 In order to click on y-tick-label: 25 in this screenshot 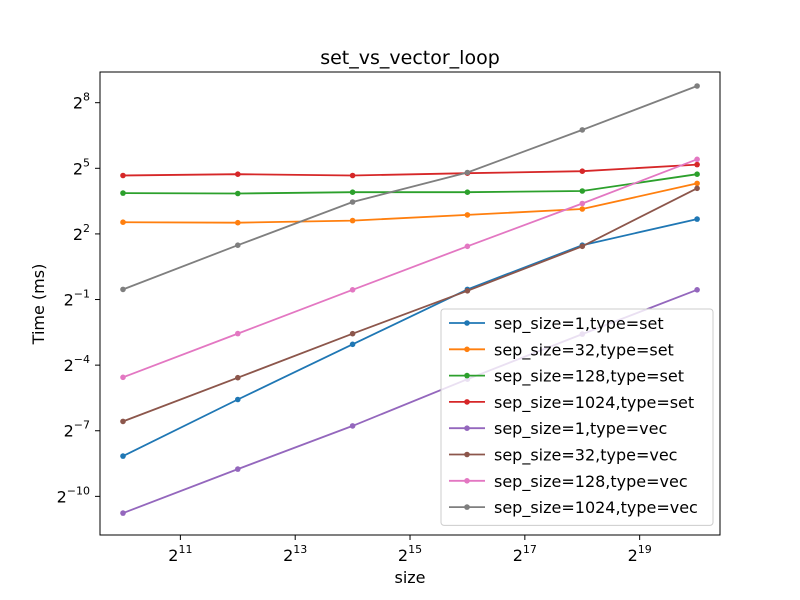, I will do `click(81, 167)`.